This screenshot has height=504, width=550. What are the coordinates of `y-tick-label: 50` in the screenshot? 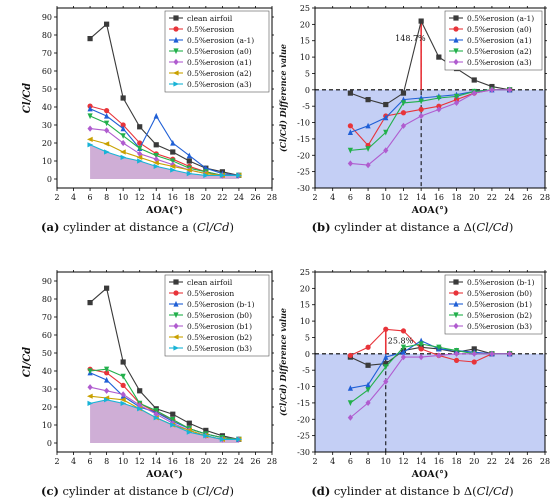 It's located at (47, 353).